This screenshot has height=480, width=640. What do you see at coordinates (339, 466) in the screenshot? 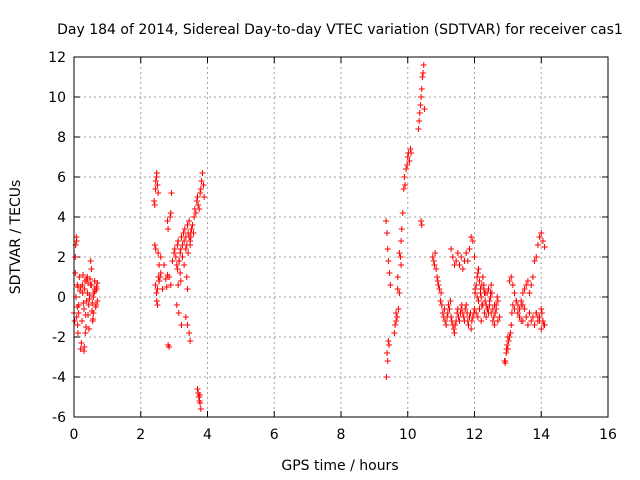
I see `x-axis-label: GPS time / hours` at bounding box center [339, 466].